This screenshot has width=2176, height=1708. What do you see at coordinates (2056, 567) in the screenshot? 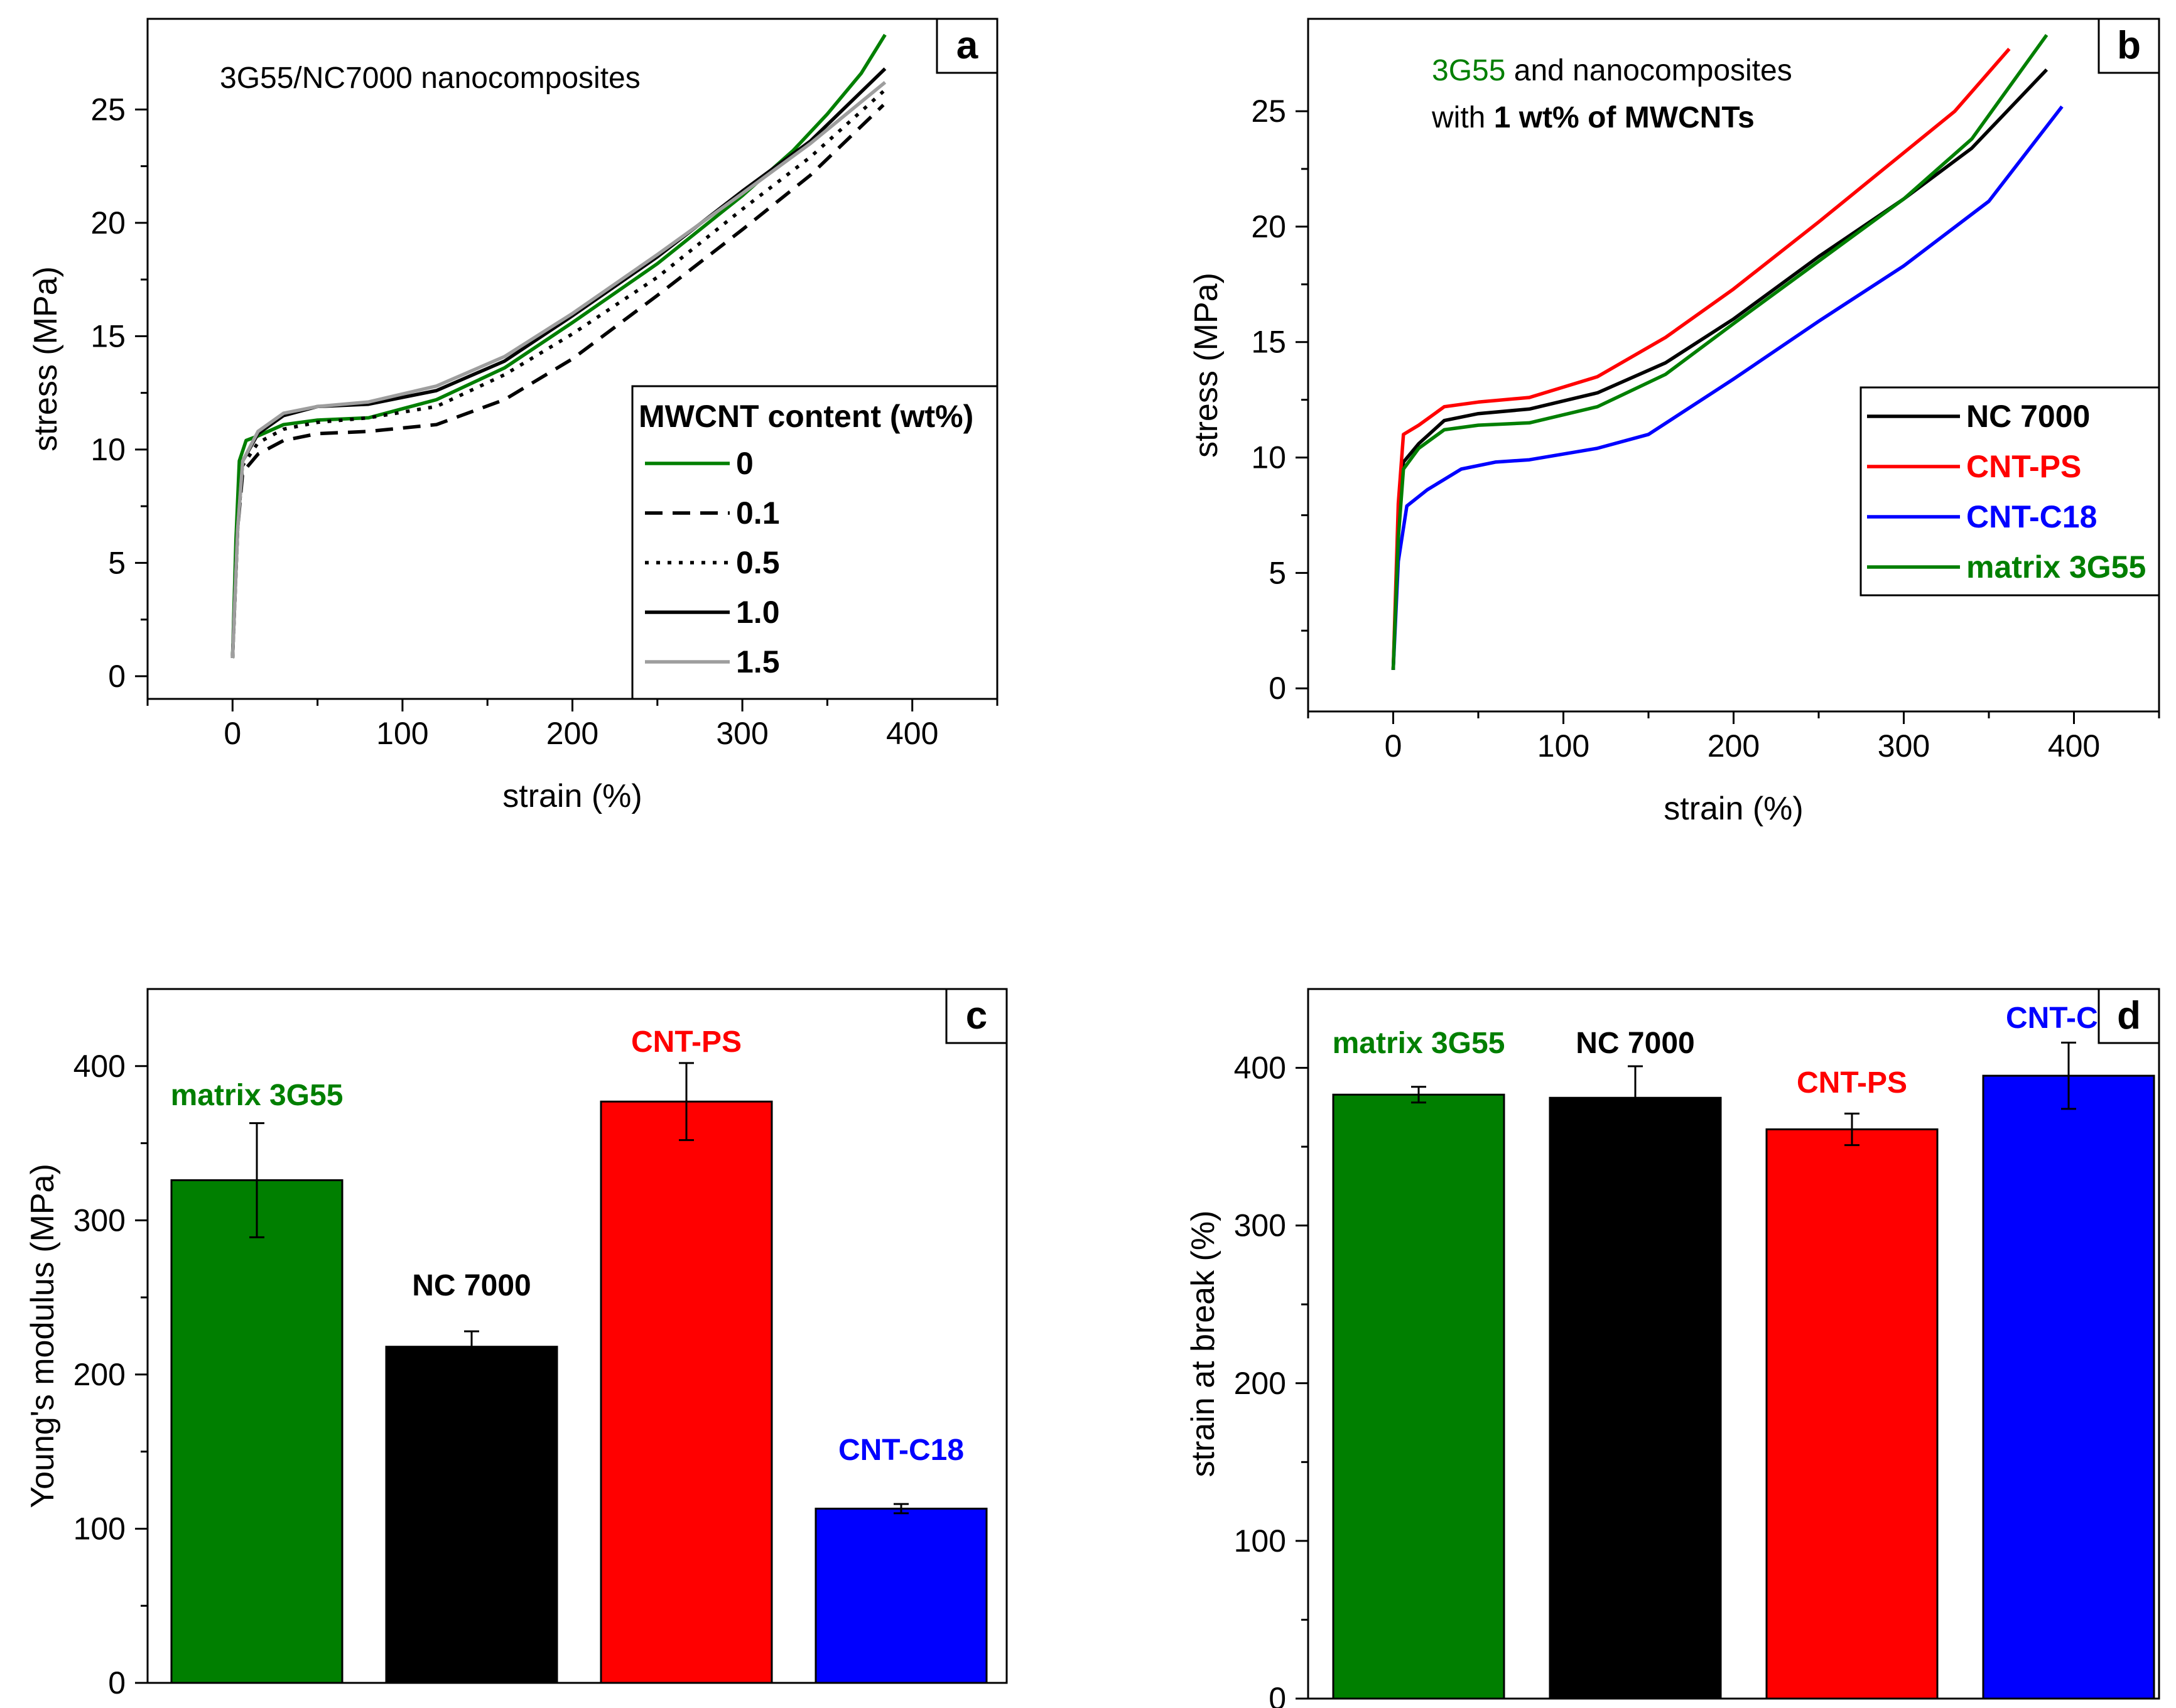
I see `legend-entry: matrix 3G55` at bounding box center [2056, 567].